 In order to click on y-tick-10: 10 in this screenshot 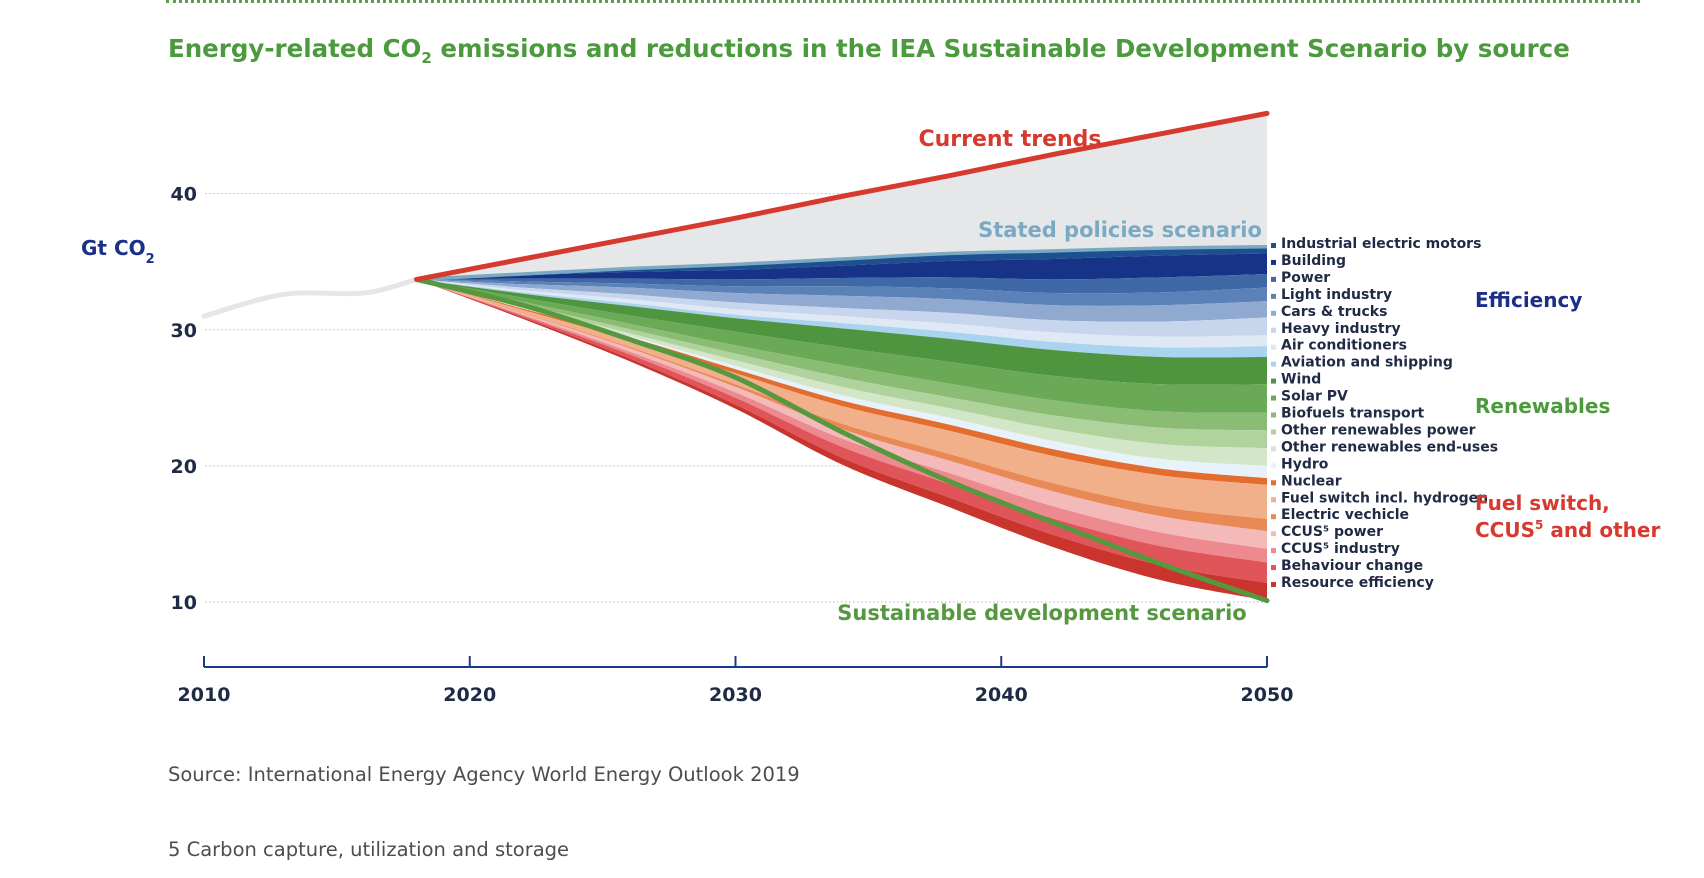, I will do `click(184, 603)`.